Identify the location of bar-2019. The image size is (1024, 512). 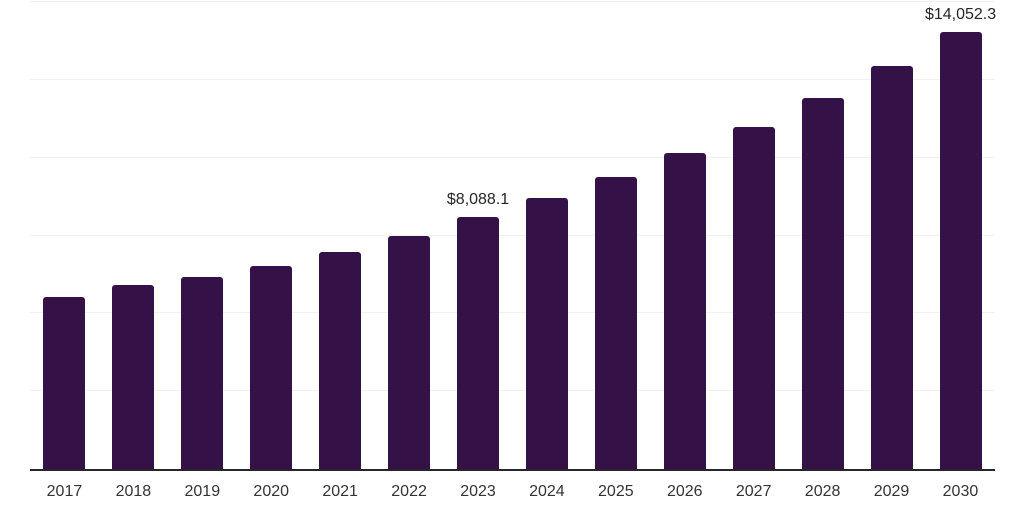
(202, 372).